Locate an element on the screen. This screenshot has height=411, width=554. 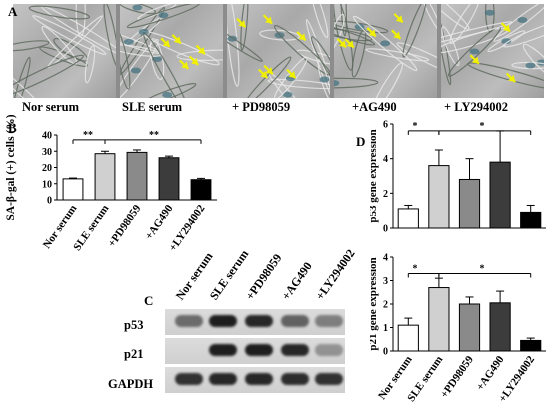
condition-label-pd98059: + PD98059 is located at coordinates (261, 107).